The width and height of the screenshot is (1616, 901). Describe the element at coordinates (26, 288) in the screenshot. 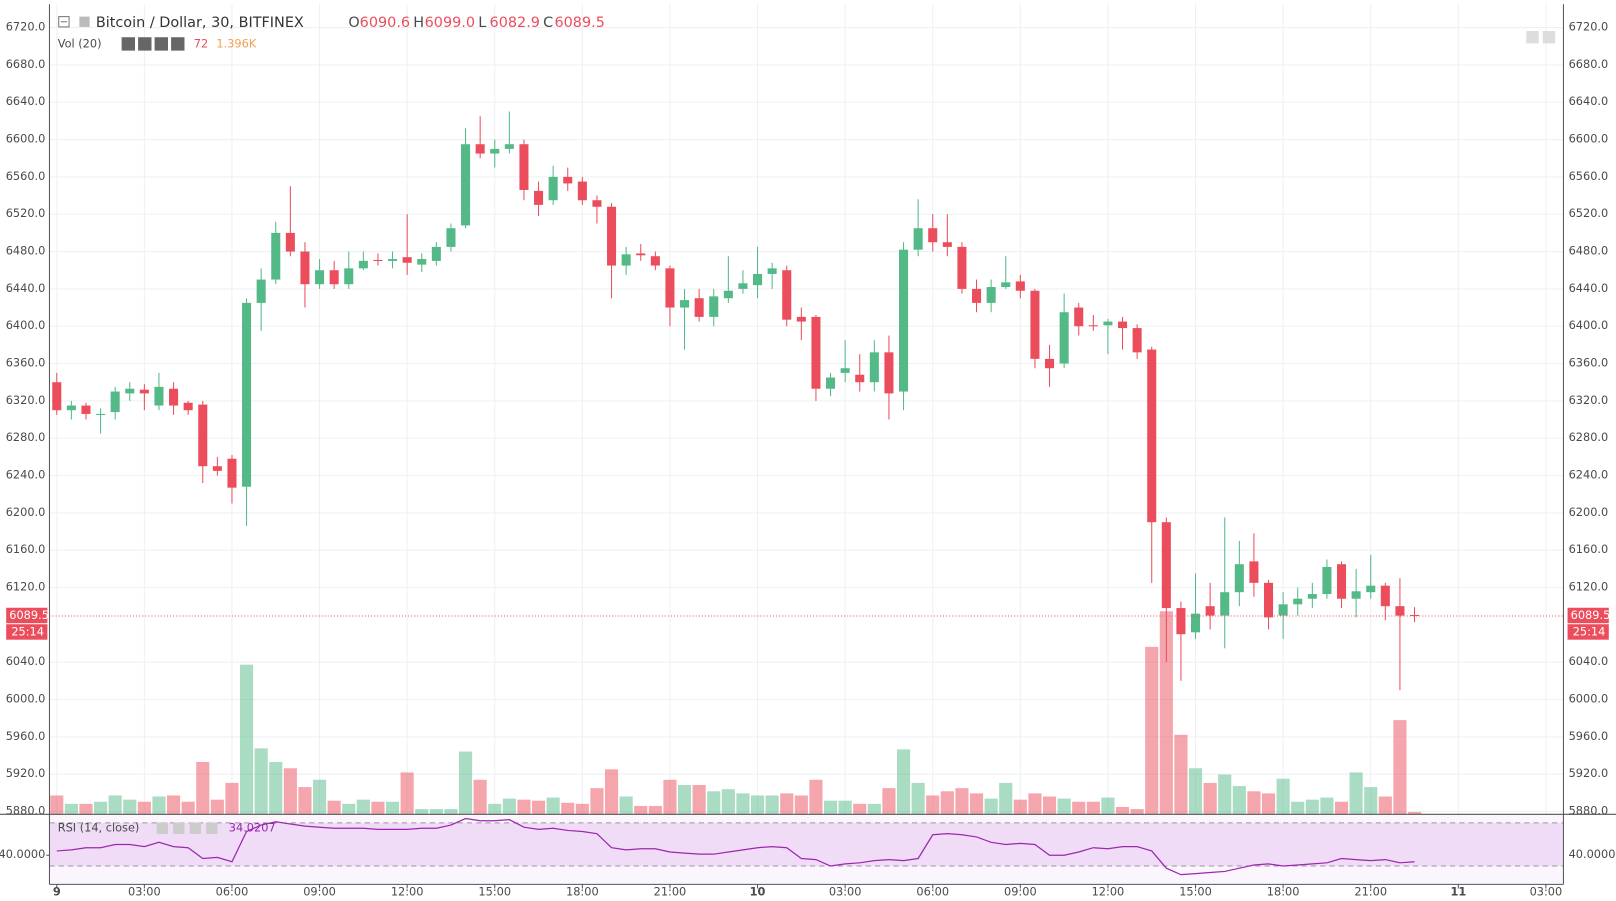

I see `y-tick-label: 6440.0` at that location.